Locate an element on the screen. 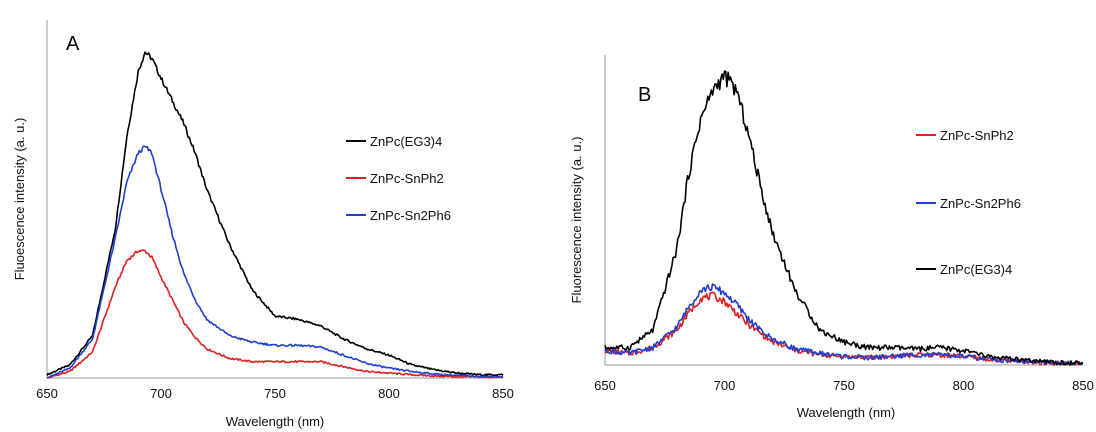 Image resolution: width=1096 pixels, height=432 pixels. panel-b-x-tick-800: 800 is located at coordinates (964, 385).